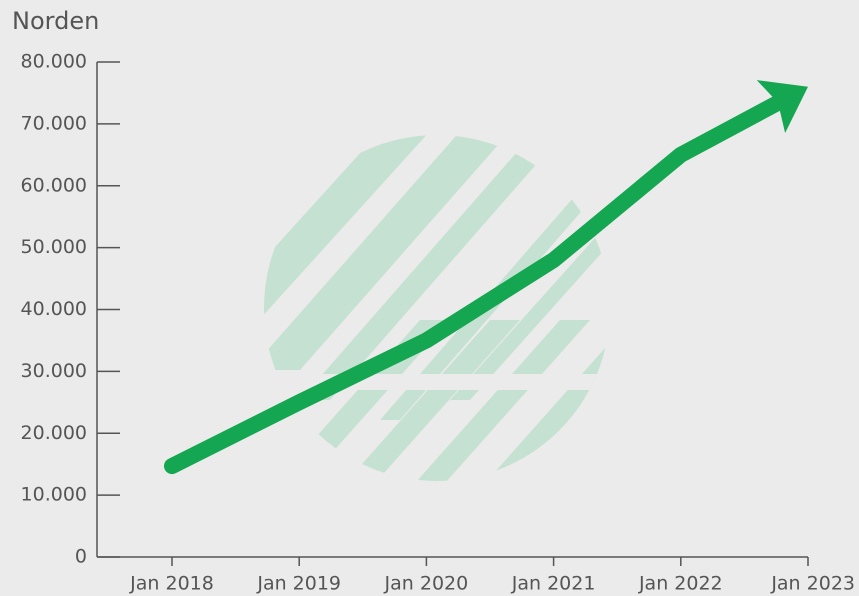 This screenshot has height=596, width=859. What do you see at coordinates (54, 247) in the screenshot?
I see `y-tick-label: 50.000` at bounding box center [54, 247].